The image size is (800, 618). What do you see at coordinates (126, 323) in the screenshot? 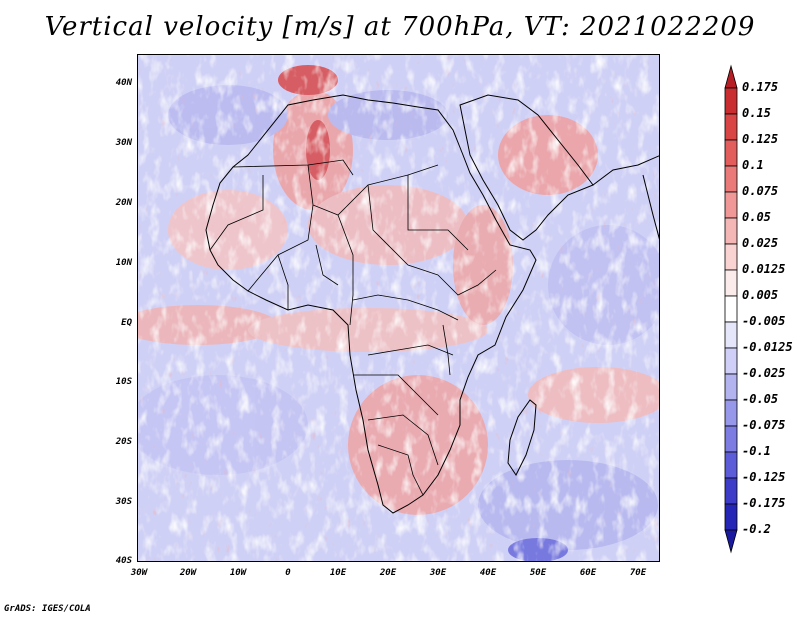
I see `lat-label-eq: EQ` at bounding box center [126, 323].